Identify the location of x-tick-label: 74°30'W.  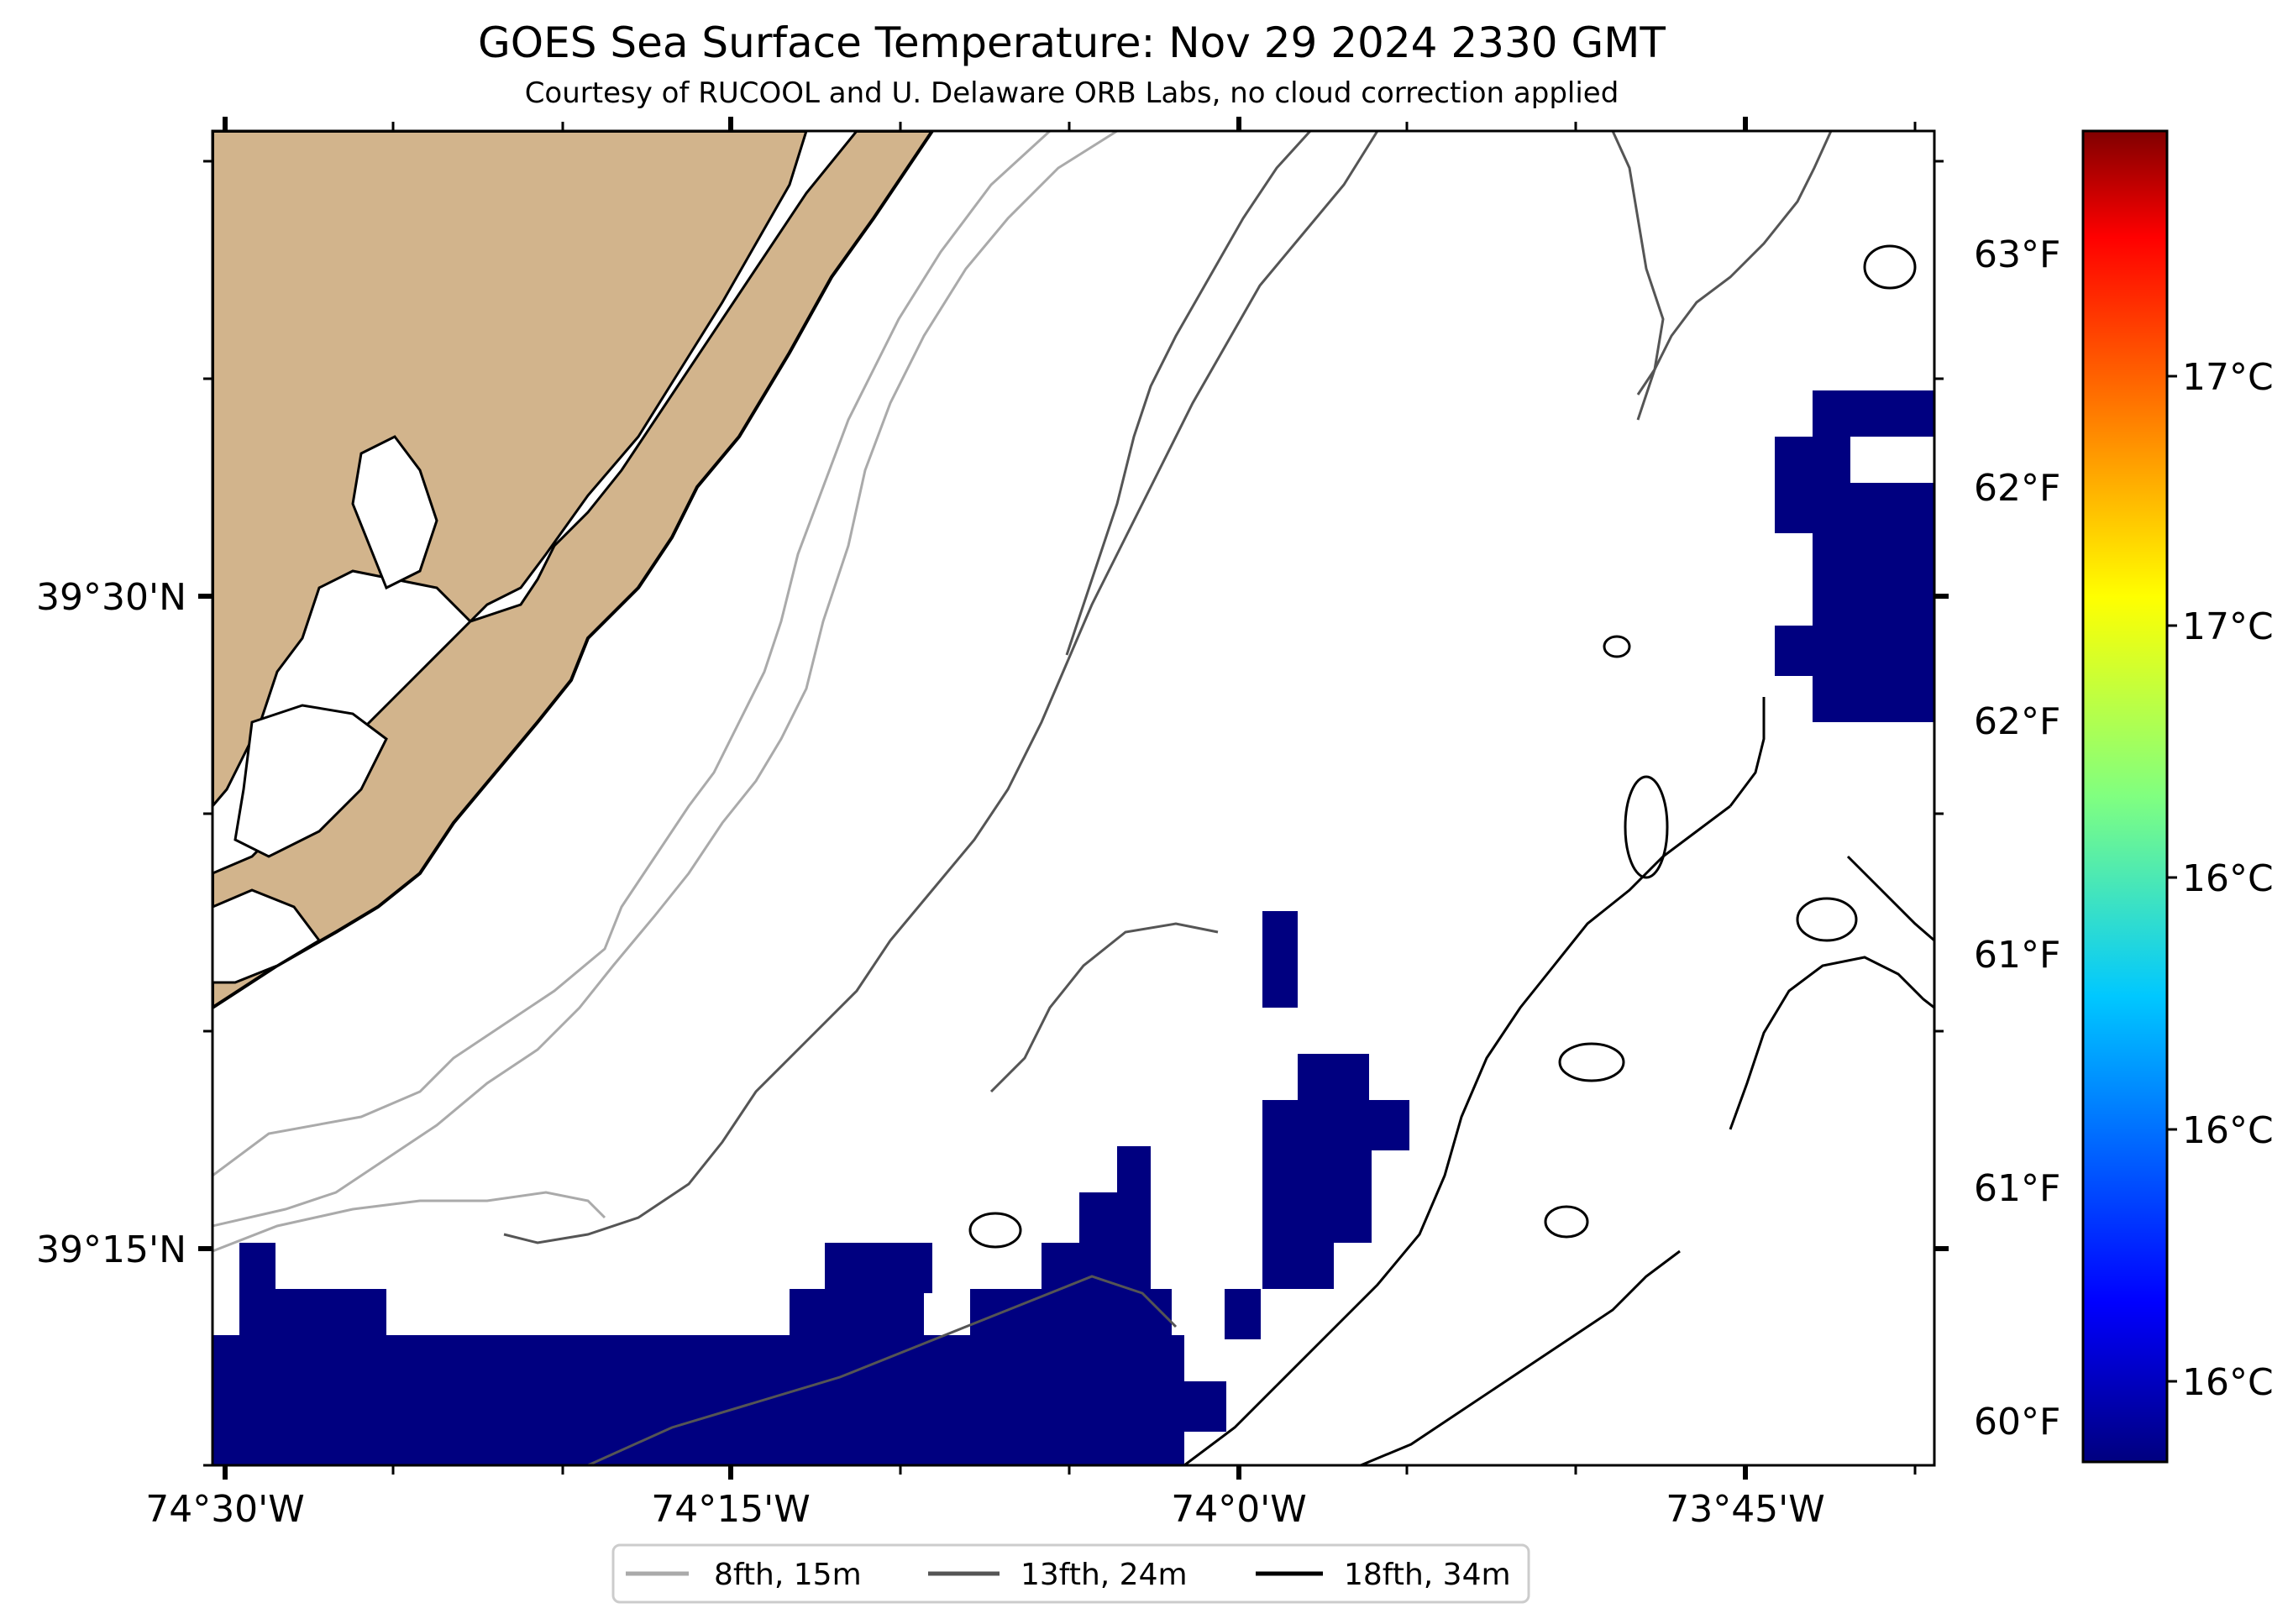
(225, 1509).